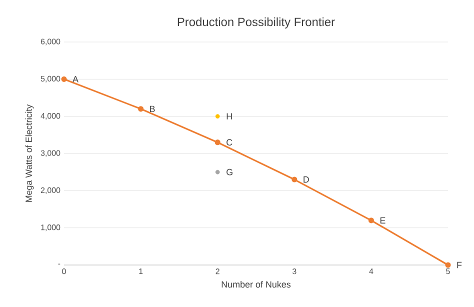 This screenshot has height=307, width=474. I want to click on annotation: D, so click(306, 179).